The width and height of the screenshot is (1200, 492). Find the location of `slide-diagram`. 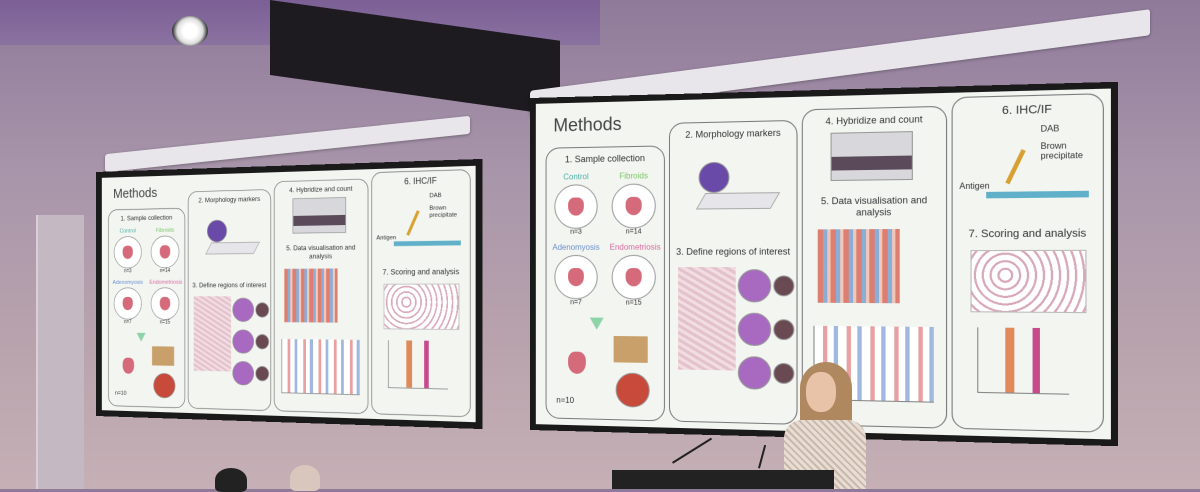

slide-diagram is located at coordinates (217, 231).